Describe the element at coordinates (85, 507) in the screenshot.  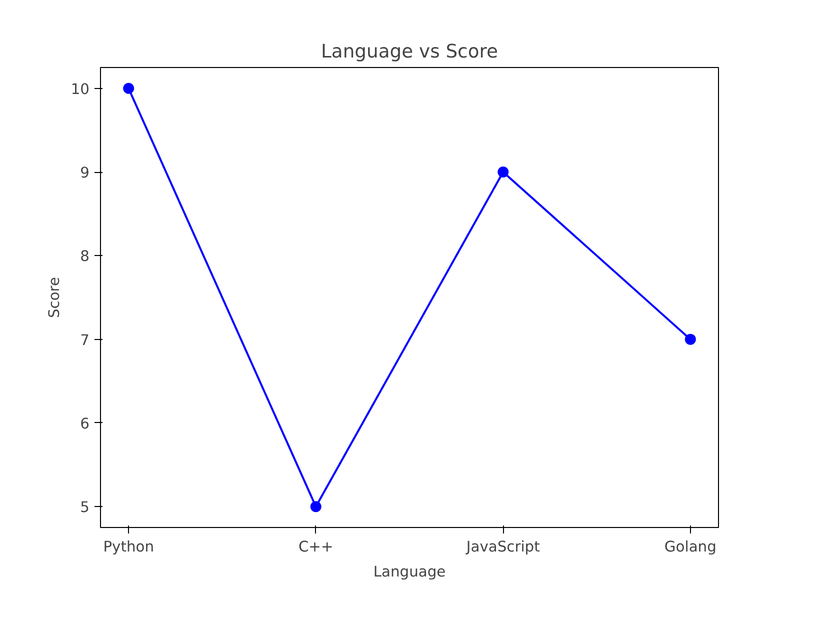
I see `y-tick-label: 5` at that location.